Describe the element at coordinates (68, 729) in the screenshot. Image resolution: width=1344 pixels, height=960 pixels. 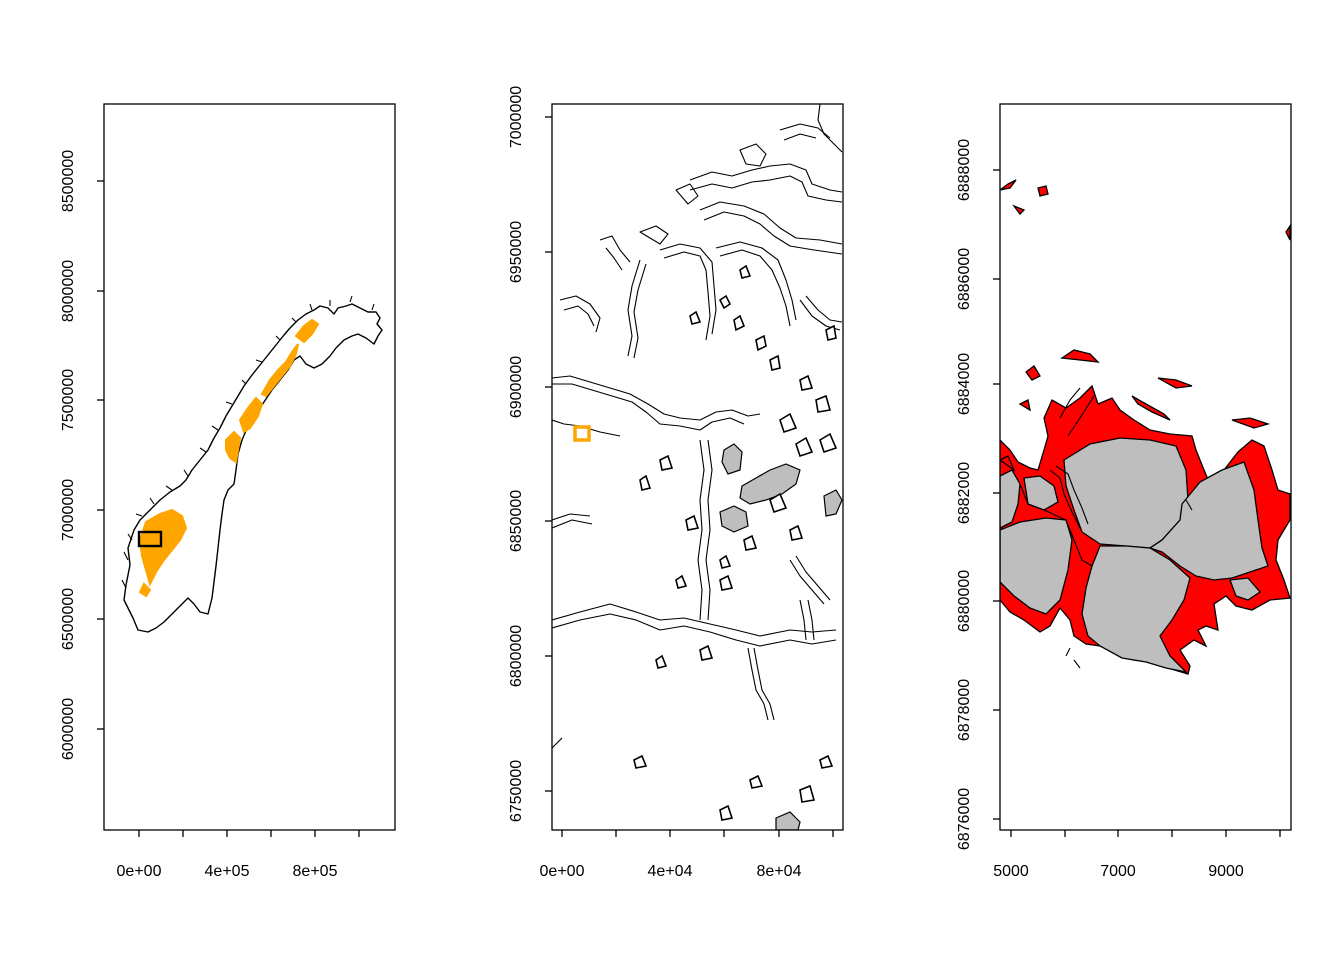
I see `y-tick-label: 6000000` at that location.